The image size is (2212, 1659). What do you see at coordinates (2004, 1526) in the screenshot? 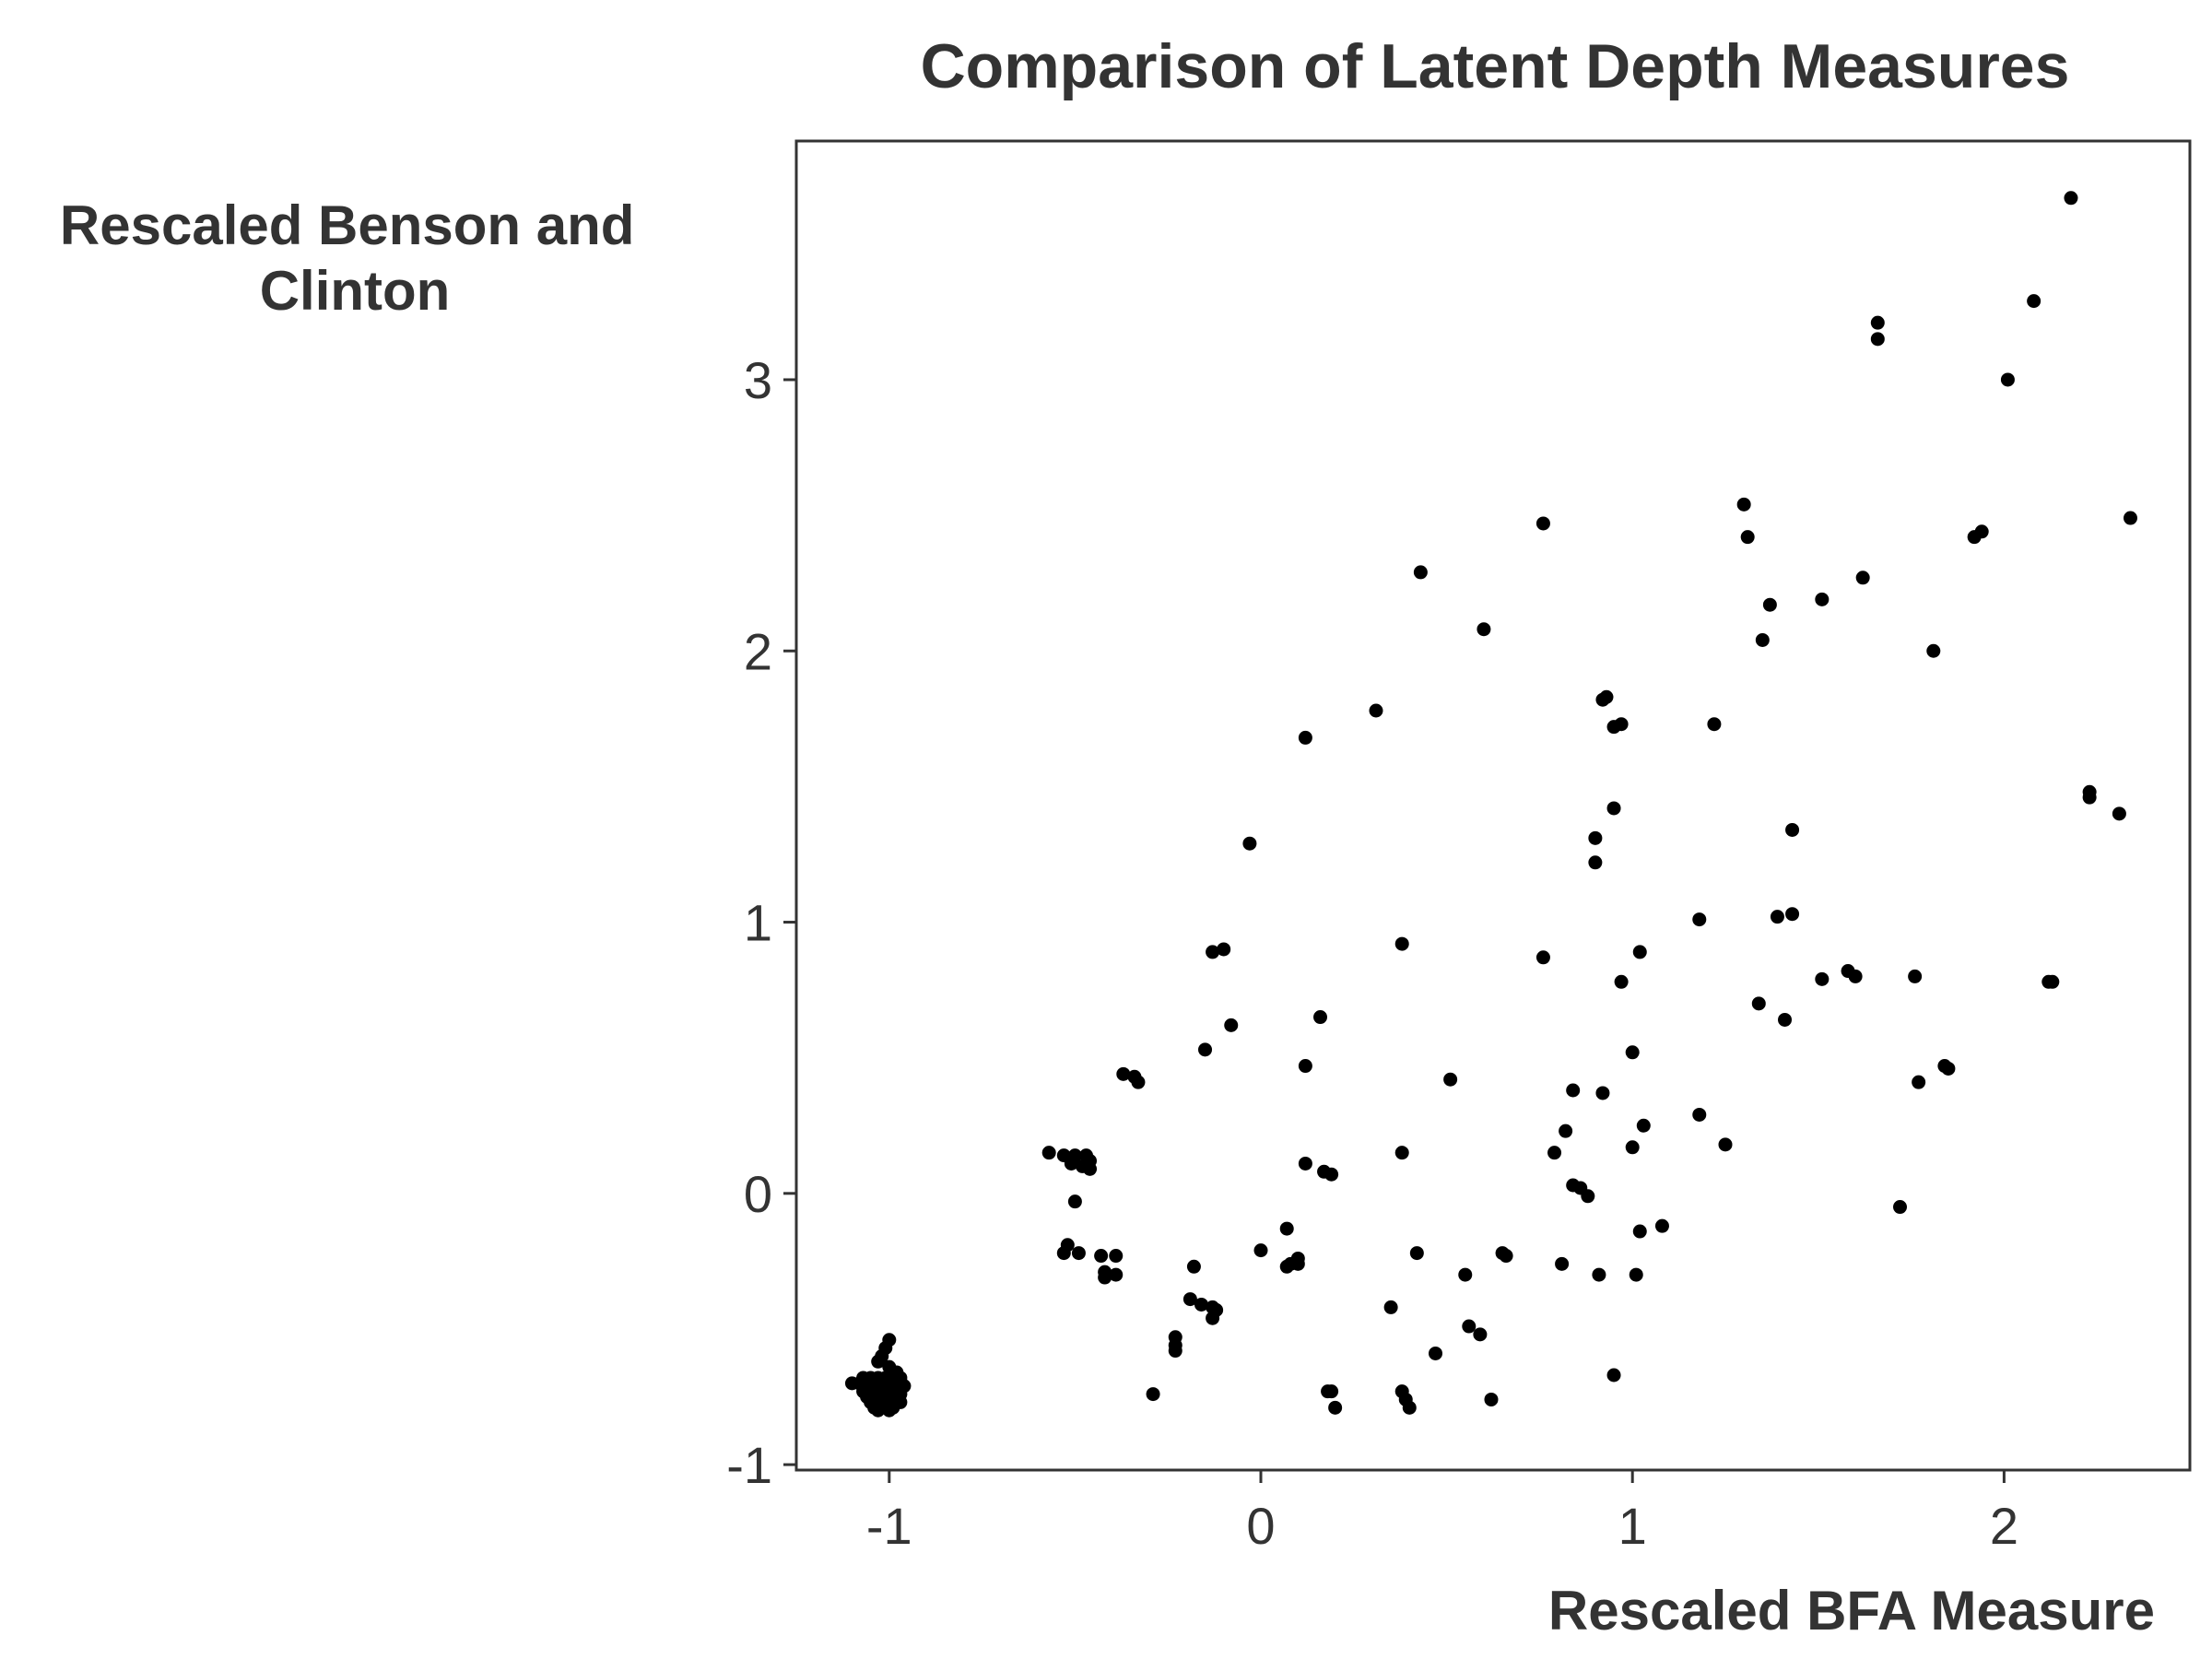
I see `x-tick-label: 2` at bounding box center [2004, 1526].